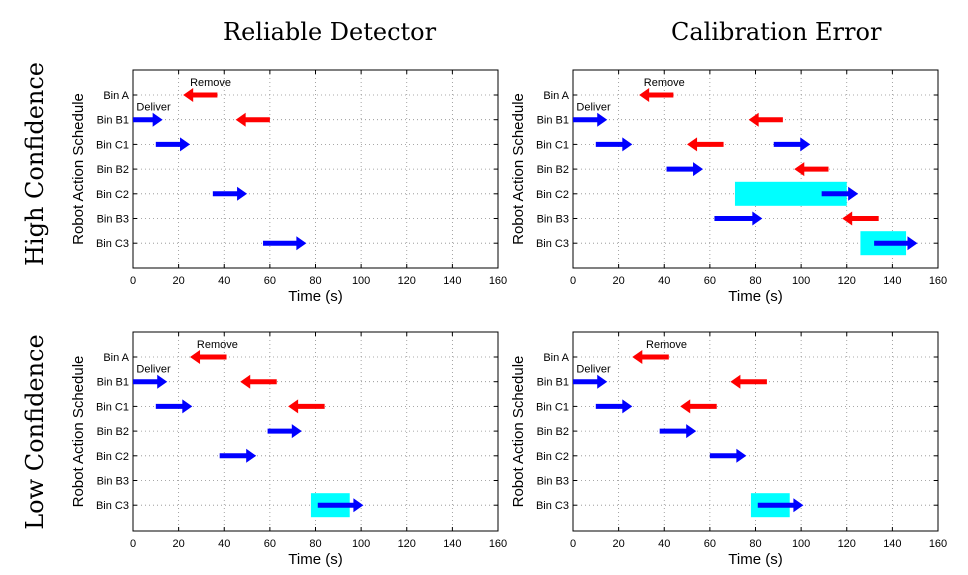  Describe the element at coordinates (776, 32) in the screenshot. I see `column-title-calibration-error: Calibration Error` at that location.